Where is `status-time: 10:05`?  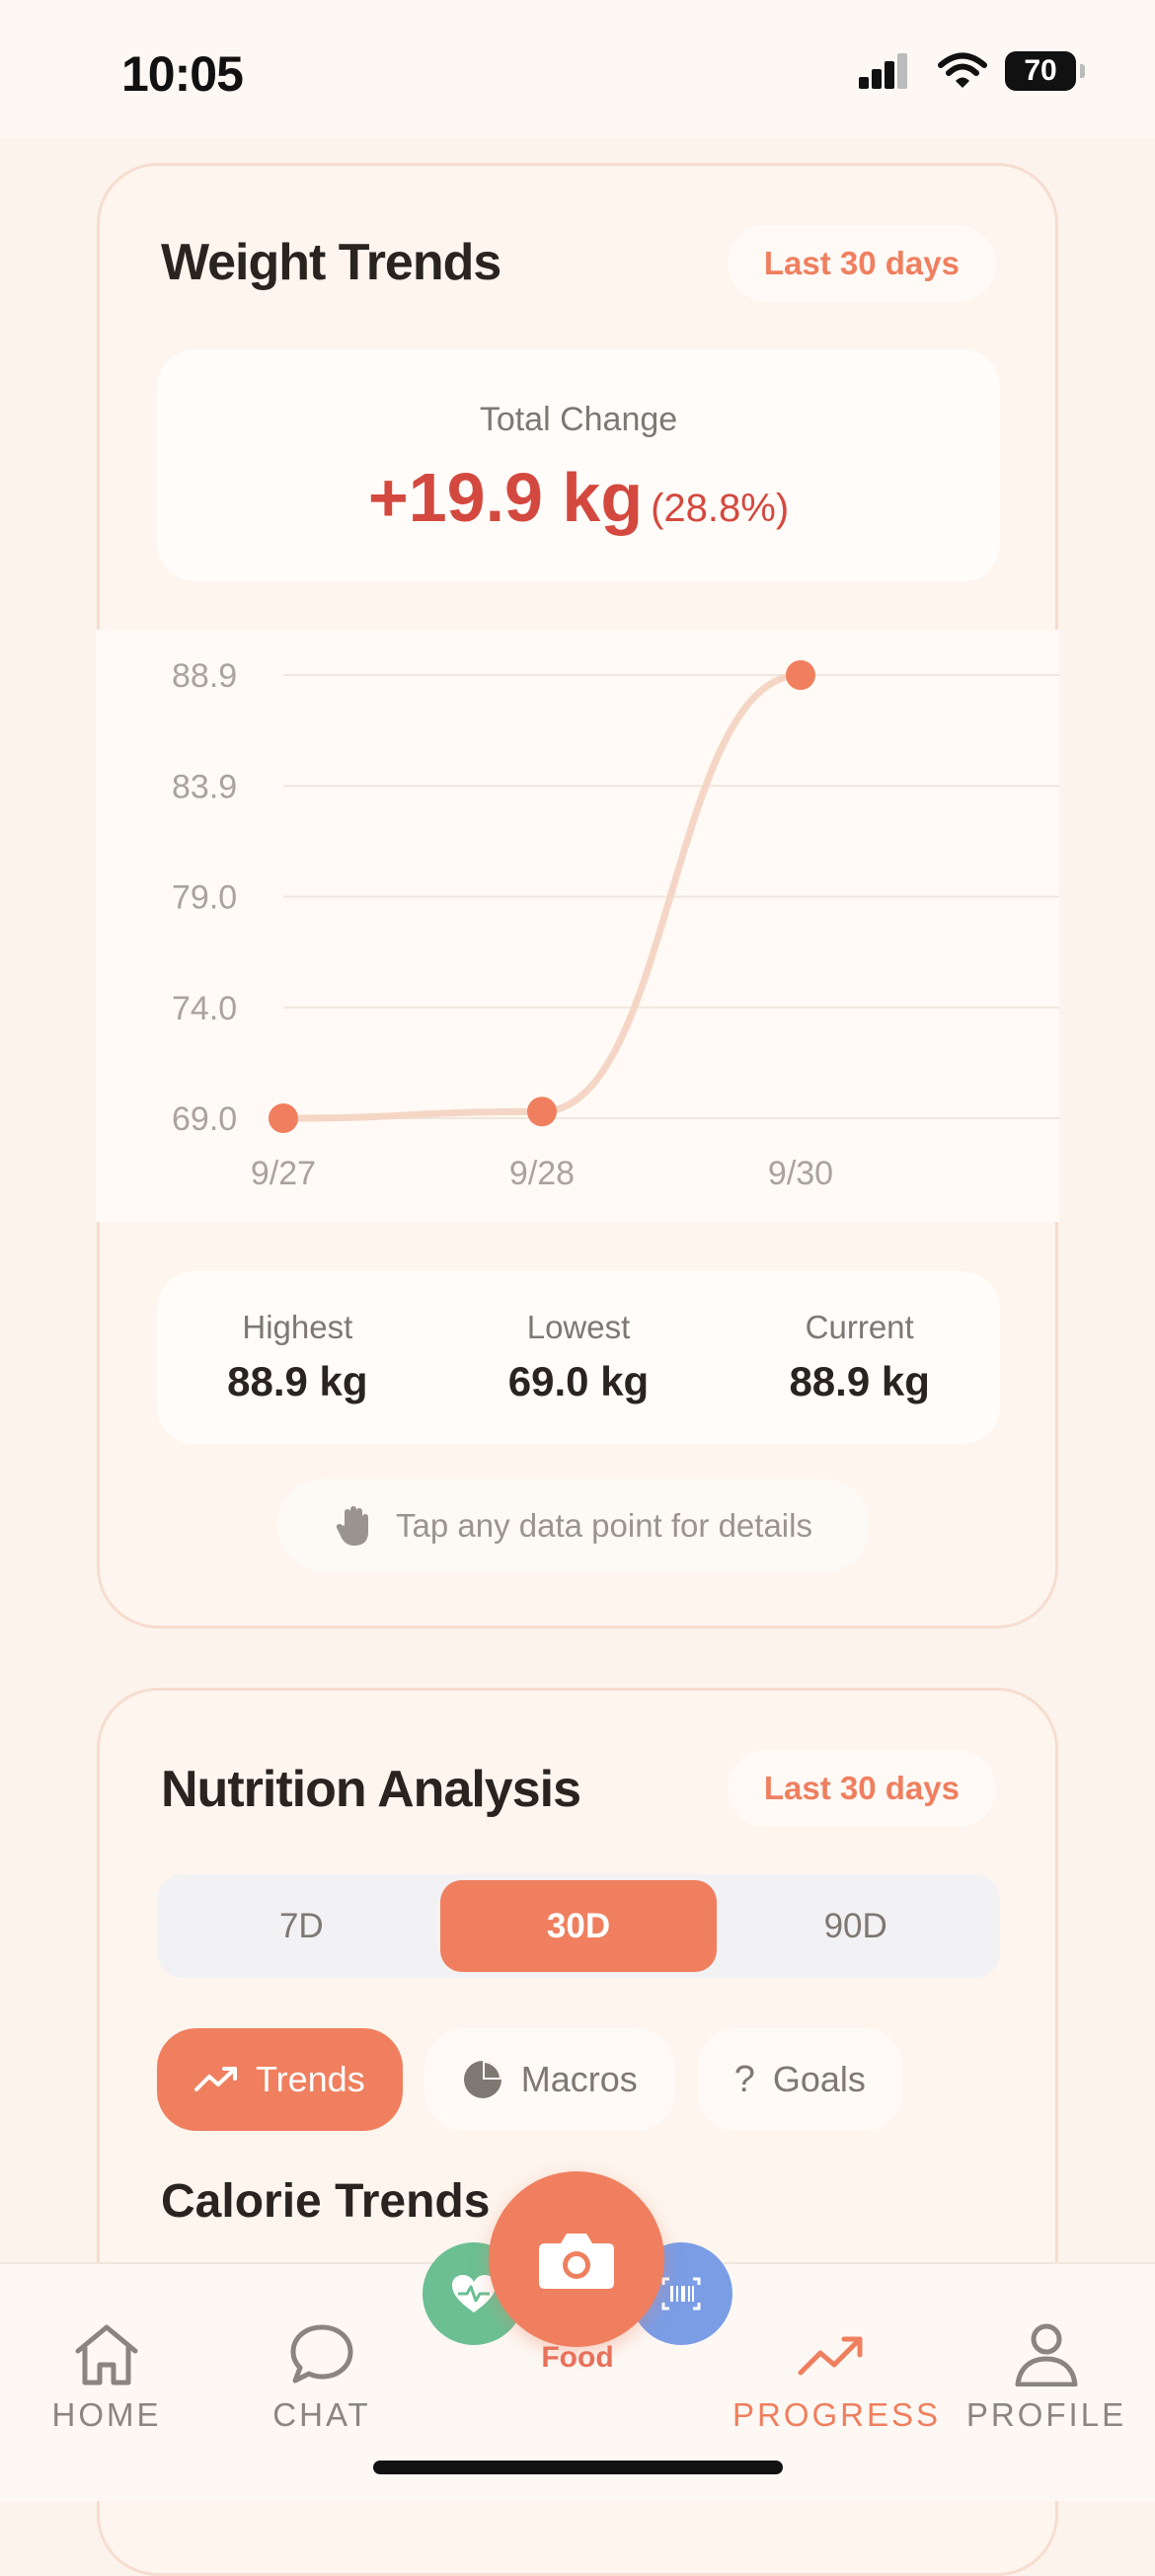
status-time: 10:05 is located at coordinates (182, 74).